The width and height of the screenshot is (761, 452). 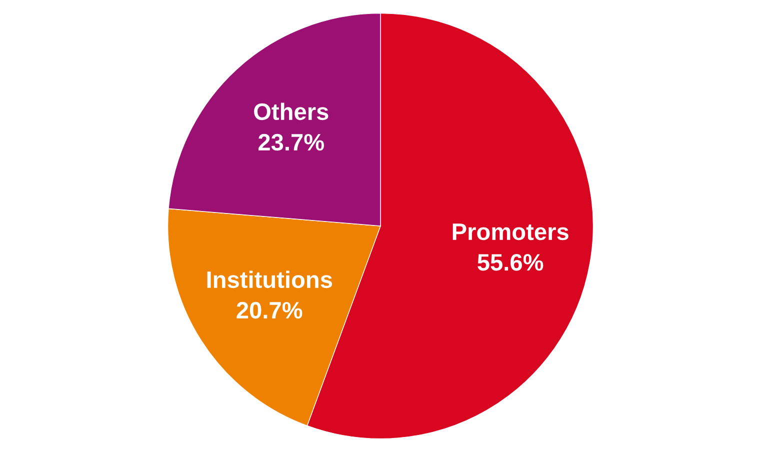 I want to click on slice-label: Promoters, so click(x=510, y=232).